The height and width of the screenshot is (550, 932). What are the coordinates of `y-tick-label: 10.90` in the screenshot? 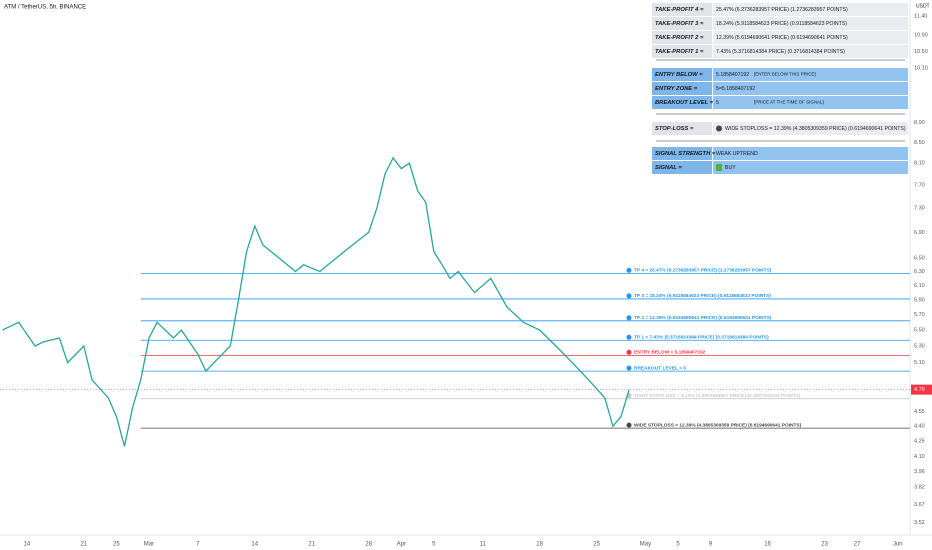 It's located at (921, 36).